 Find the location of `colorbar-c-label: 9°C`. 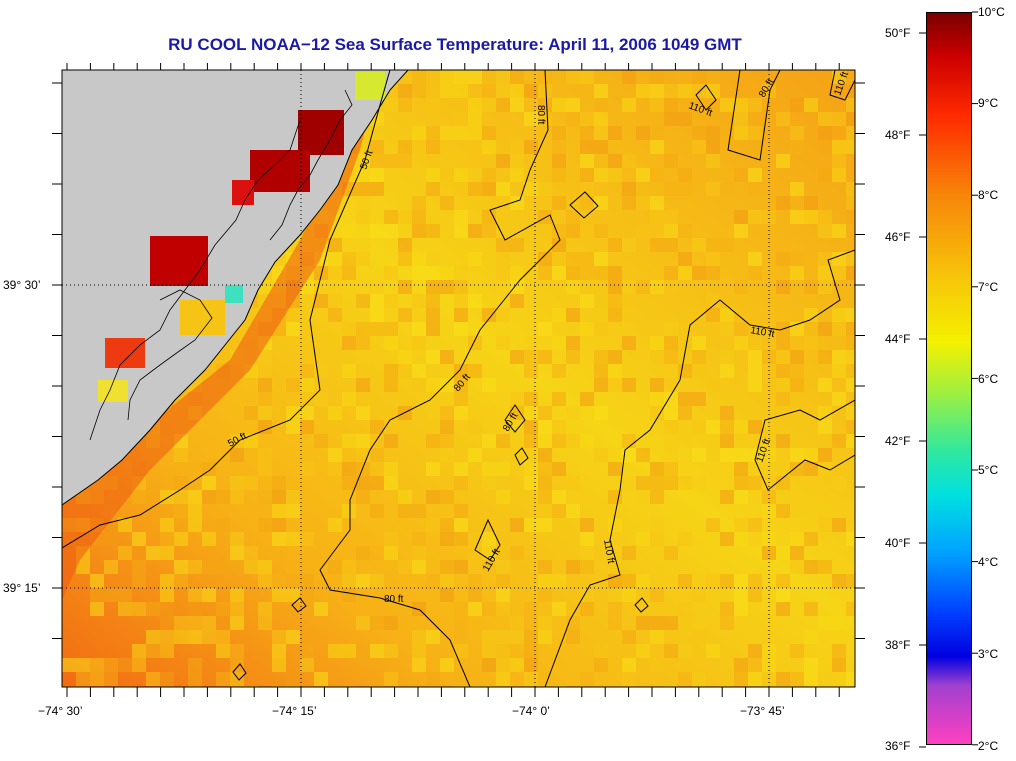

colorbar-c-label: 9°C is located at coordinates (988, 103).